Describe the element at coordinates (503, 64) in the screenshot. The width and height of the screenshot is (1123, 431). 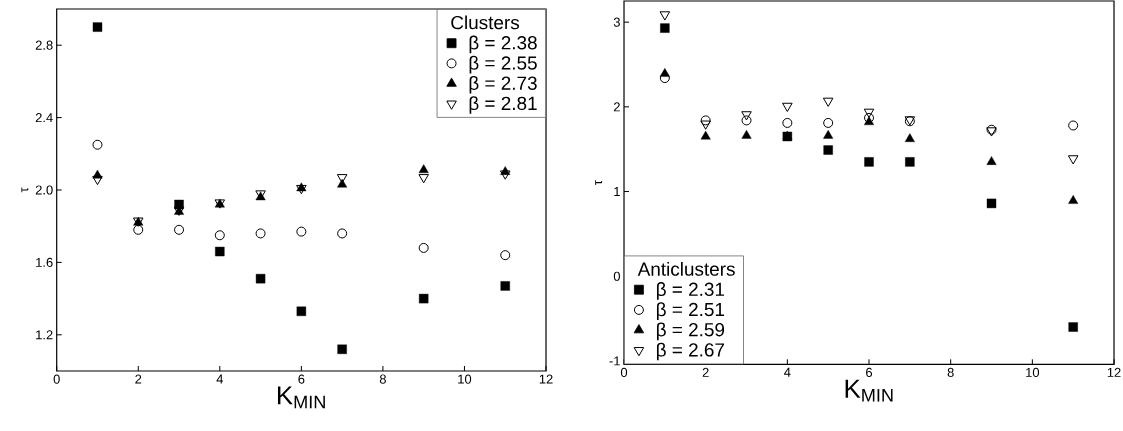
I see `legend-label: β = 2.55` at that location.